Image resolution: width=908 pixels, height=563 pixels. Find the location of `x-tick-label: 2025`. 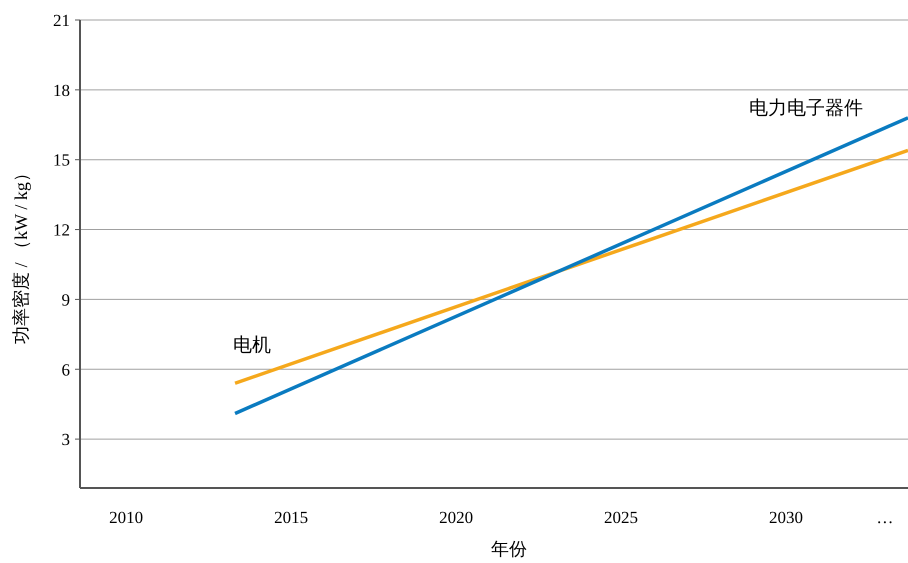

x-tick-label: 2025 is located at coordinates (621, 517).